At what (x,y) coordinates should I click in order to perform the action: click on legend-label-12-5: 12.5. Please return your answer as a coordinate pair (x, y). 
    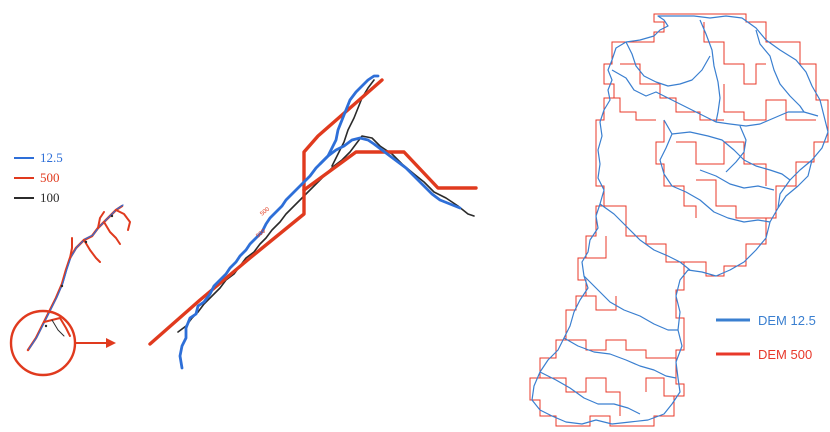
    Looking at the image, I should click on (51, 157).